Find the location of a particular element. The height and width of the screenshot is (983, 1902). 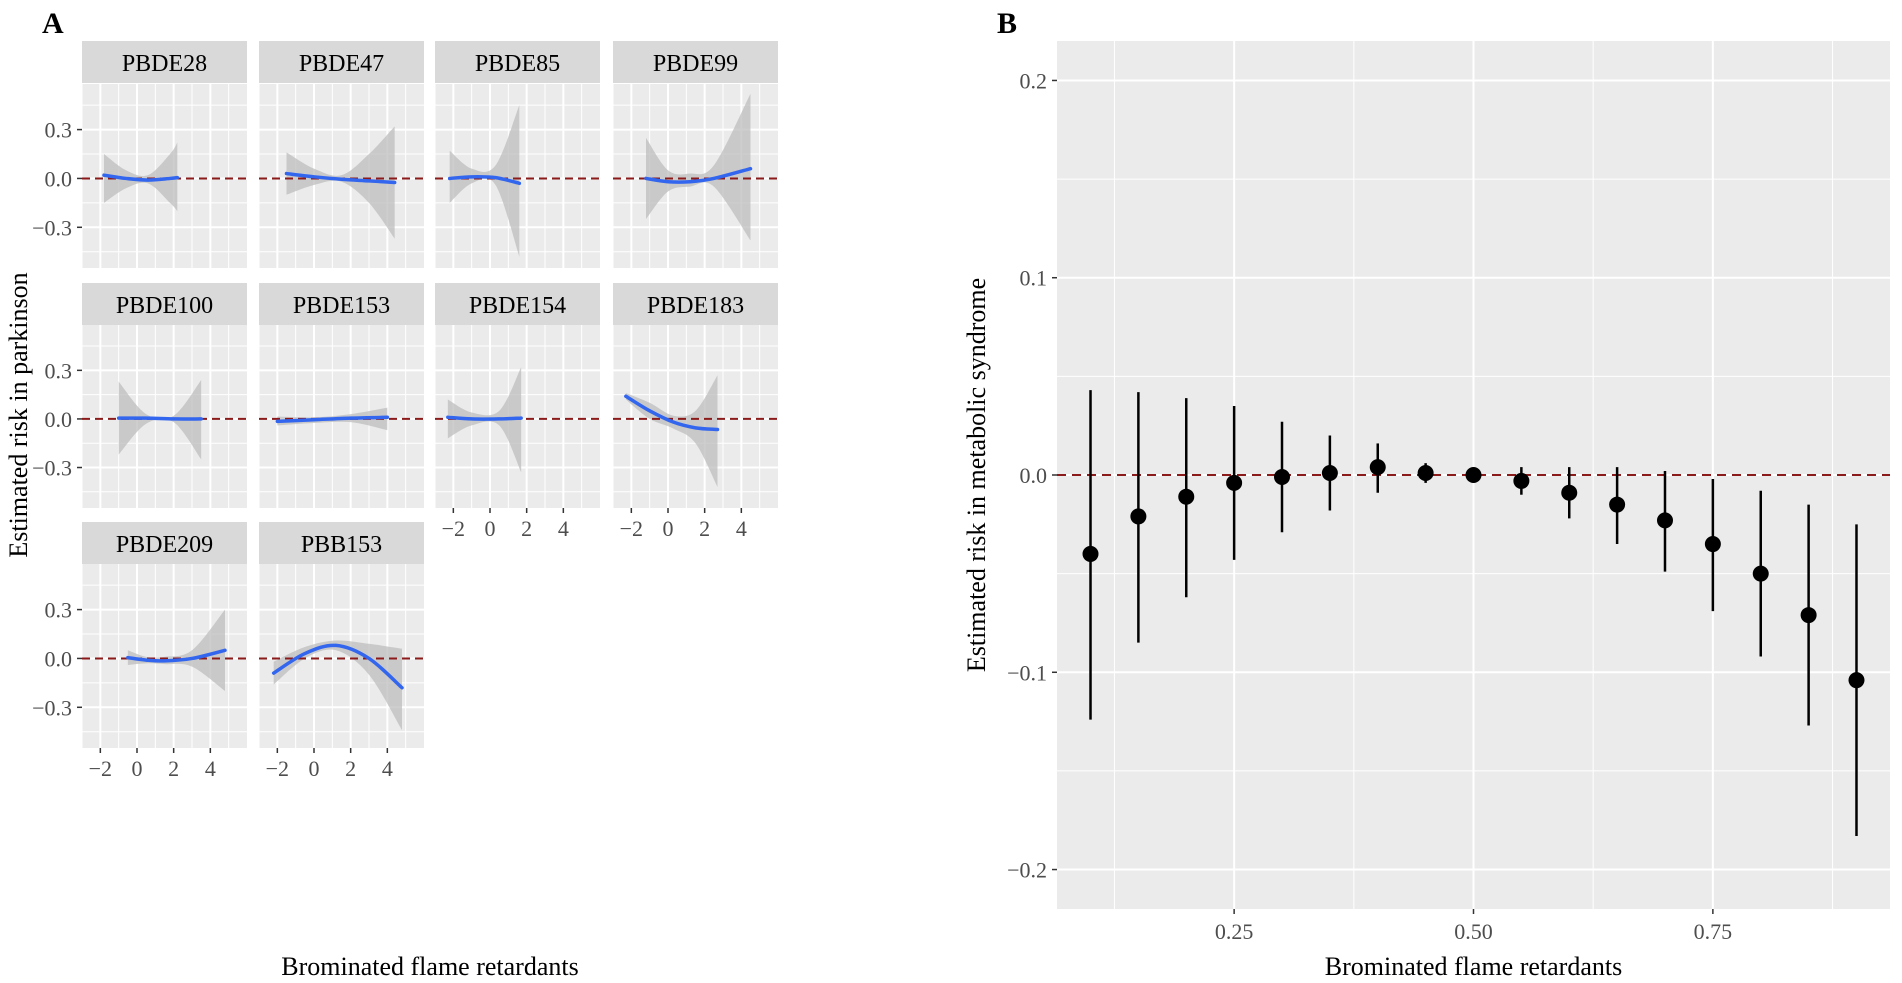

facet-pbb153: PBB153 is located at coordinates (341, 635).